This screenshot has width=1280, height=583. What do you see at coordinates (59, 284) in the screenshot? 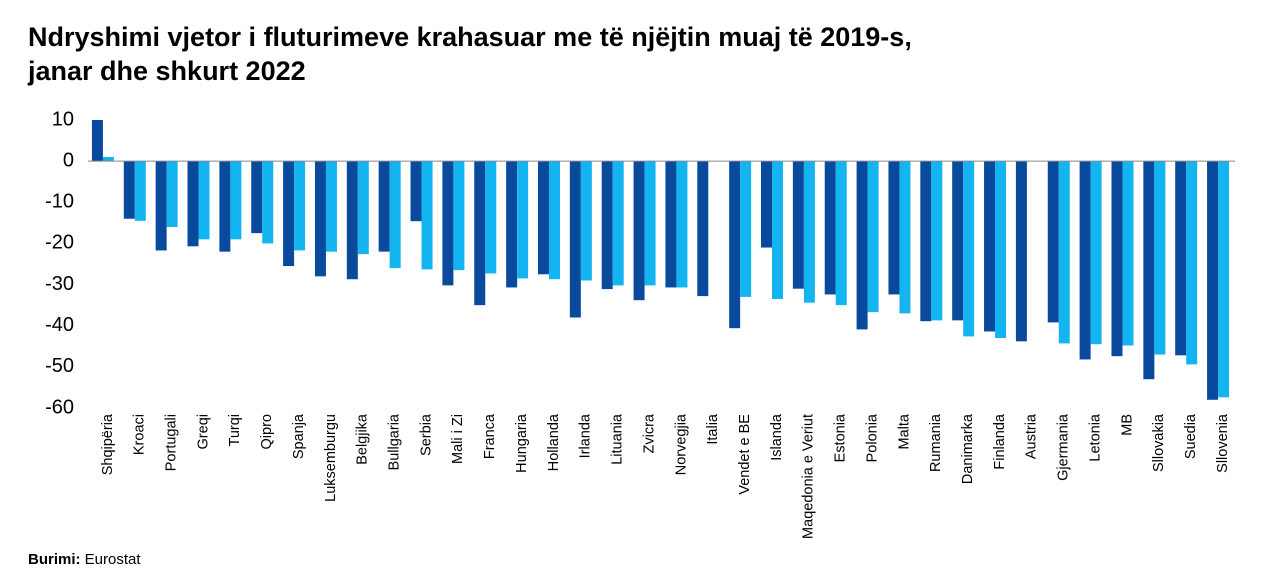
I see `y-tick-label: -30` at bounding box center [59, 284].